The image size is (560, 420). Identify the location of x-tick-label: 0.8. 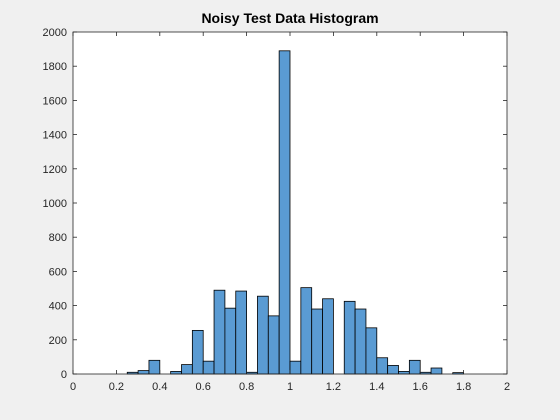
(246, 387).